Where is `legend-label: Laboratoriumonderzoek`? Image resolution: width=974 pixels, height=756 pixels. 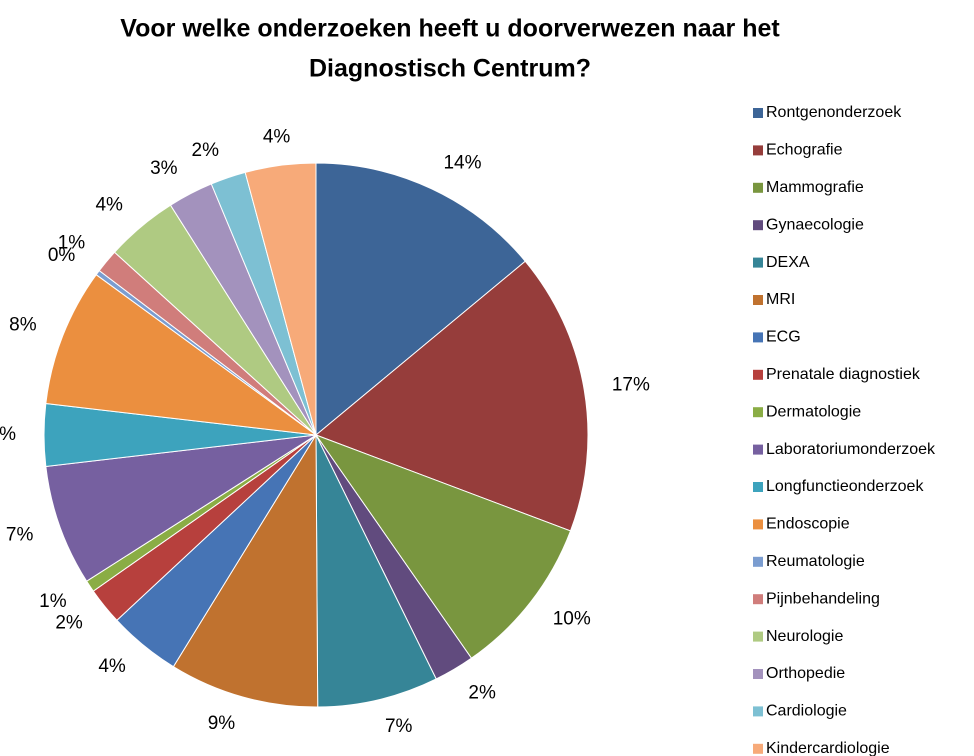
legend-label: Laboratoriumonderzoek is located at coordinates (851, 449).